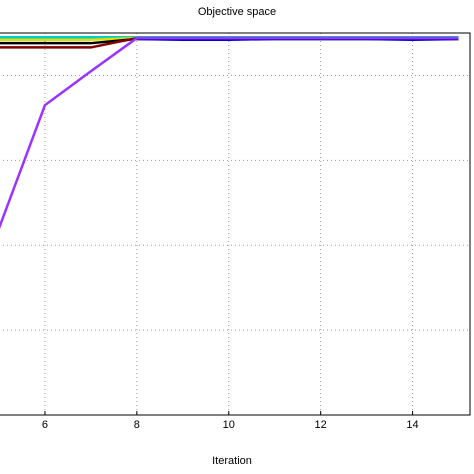  I want to click on x-tick-label: 6, so click(45, 425).